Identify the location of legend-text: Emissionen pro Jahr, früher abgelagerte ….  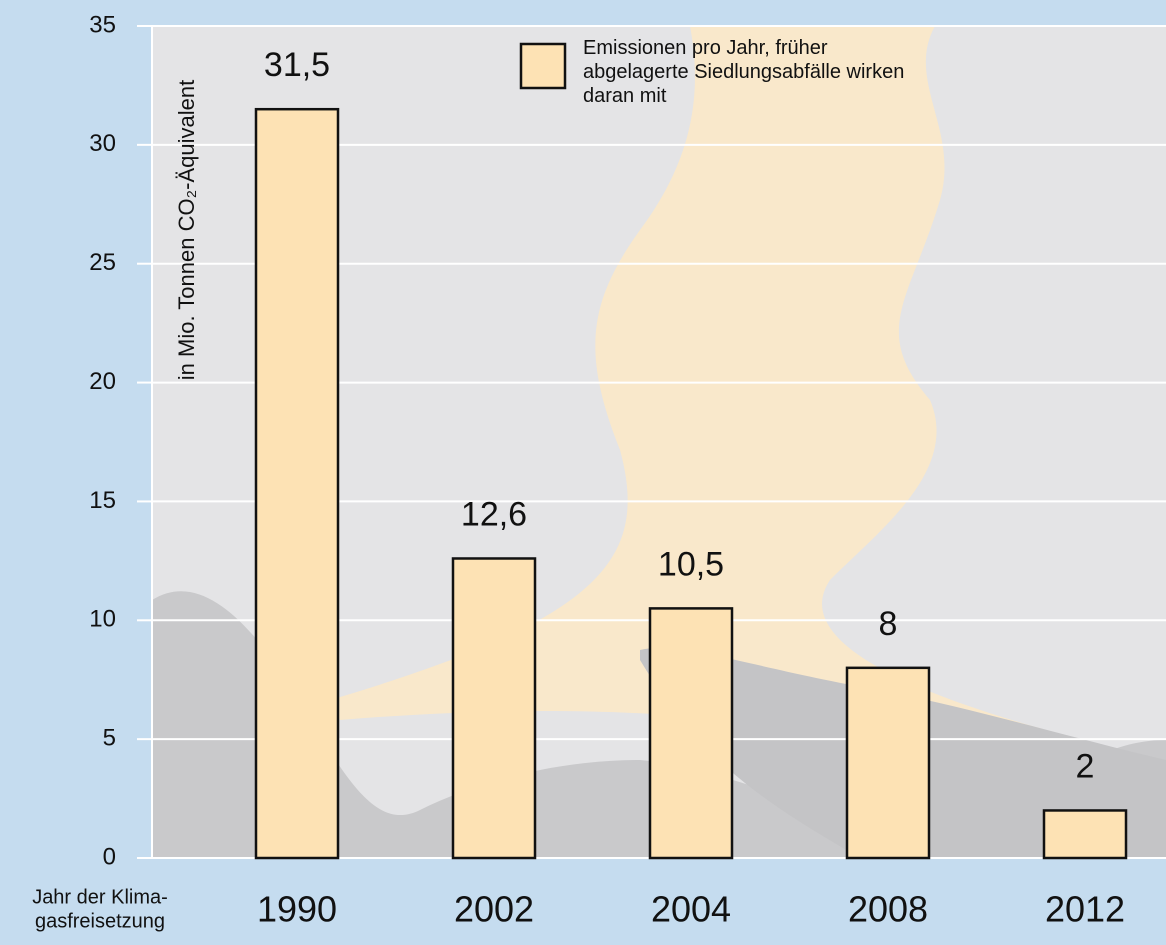
(744, 72).